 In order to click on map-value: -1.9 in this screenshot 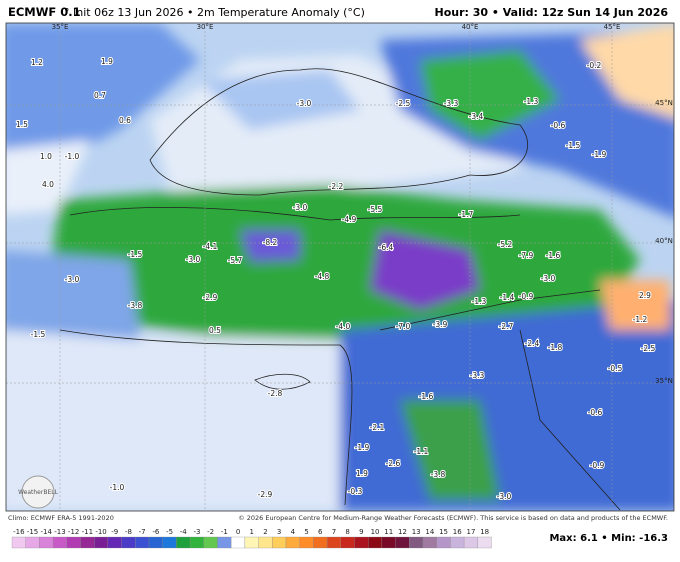, I will do `click(362, 447)`.